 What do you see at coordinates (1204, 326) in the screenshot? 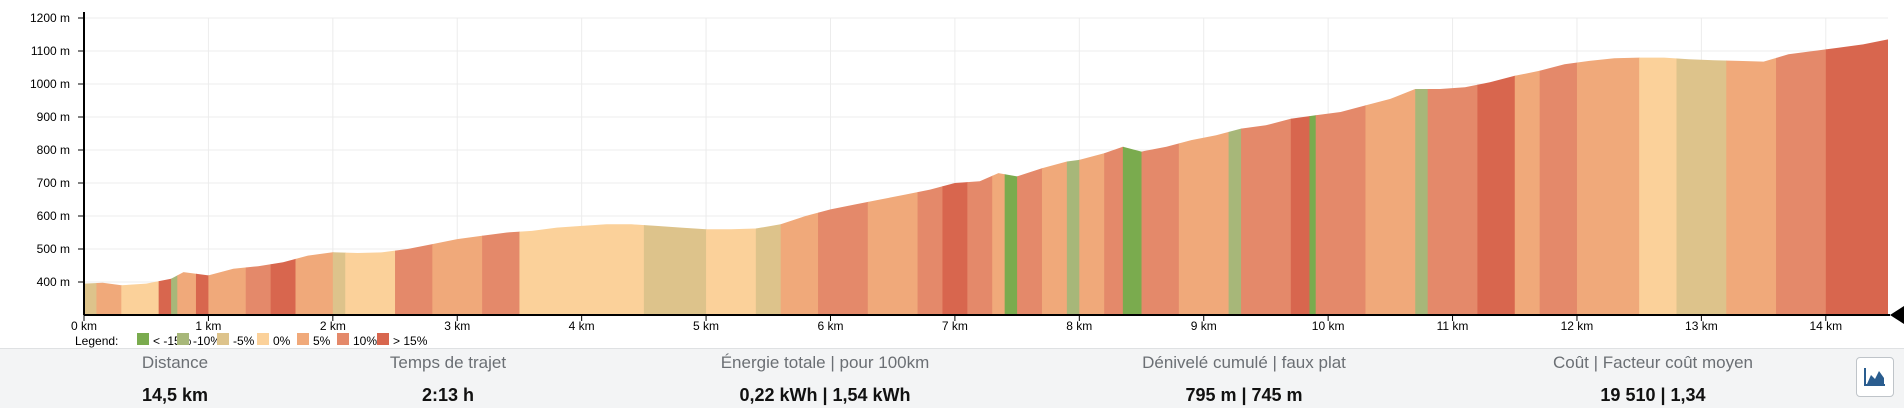
I see `x-tick-label: 9 km` at bounding box center [1204, 326].